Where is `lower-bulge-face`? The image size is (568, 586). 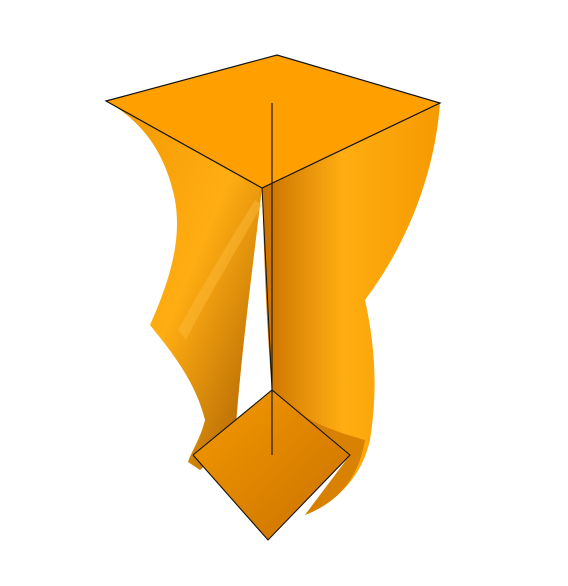
lower-bulge-face is located at coordinates (318, 452).